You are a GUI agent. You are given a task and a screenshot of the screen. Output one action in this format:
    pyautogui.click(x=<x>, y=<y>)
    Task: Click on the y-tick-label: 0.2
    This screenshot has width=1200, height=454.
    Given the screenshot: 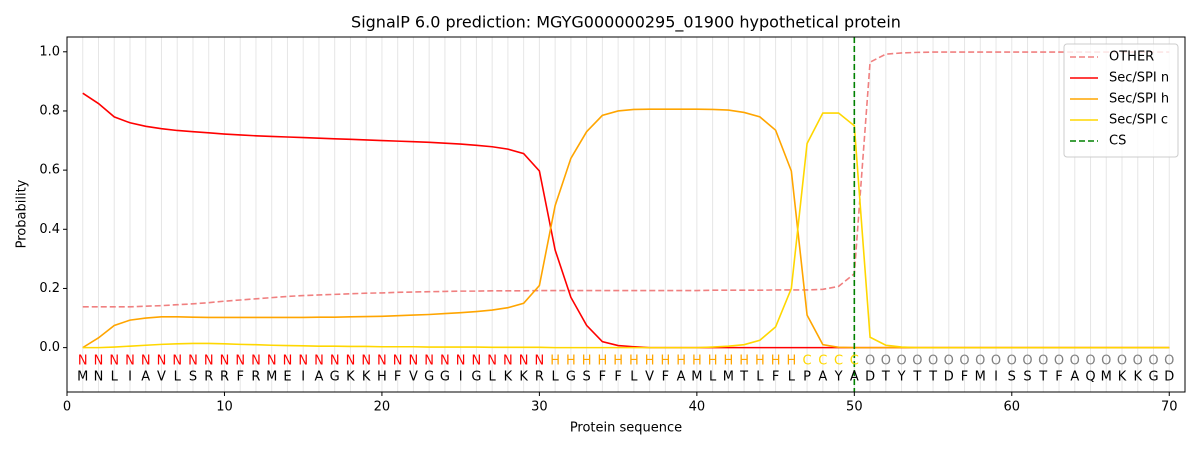 What is the action you would take?
    pyautogui.click(x=49, y=288)
    